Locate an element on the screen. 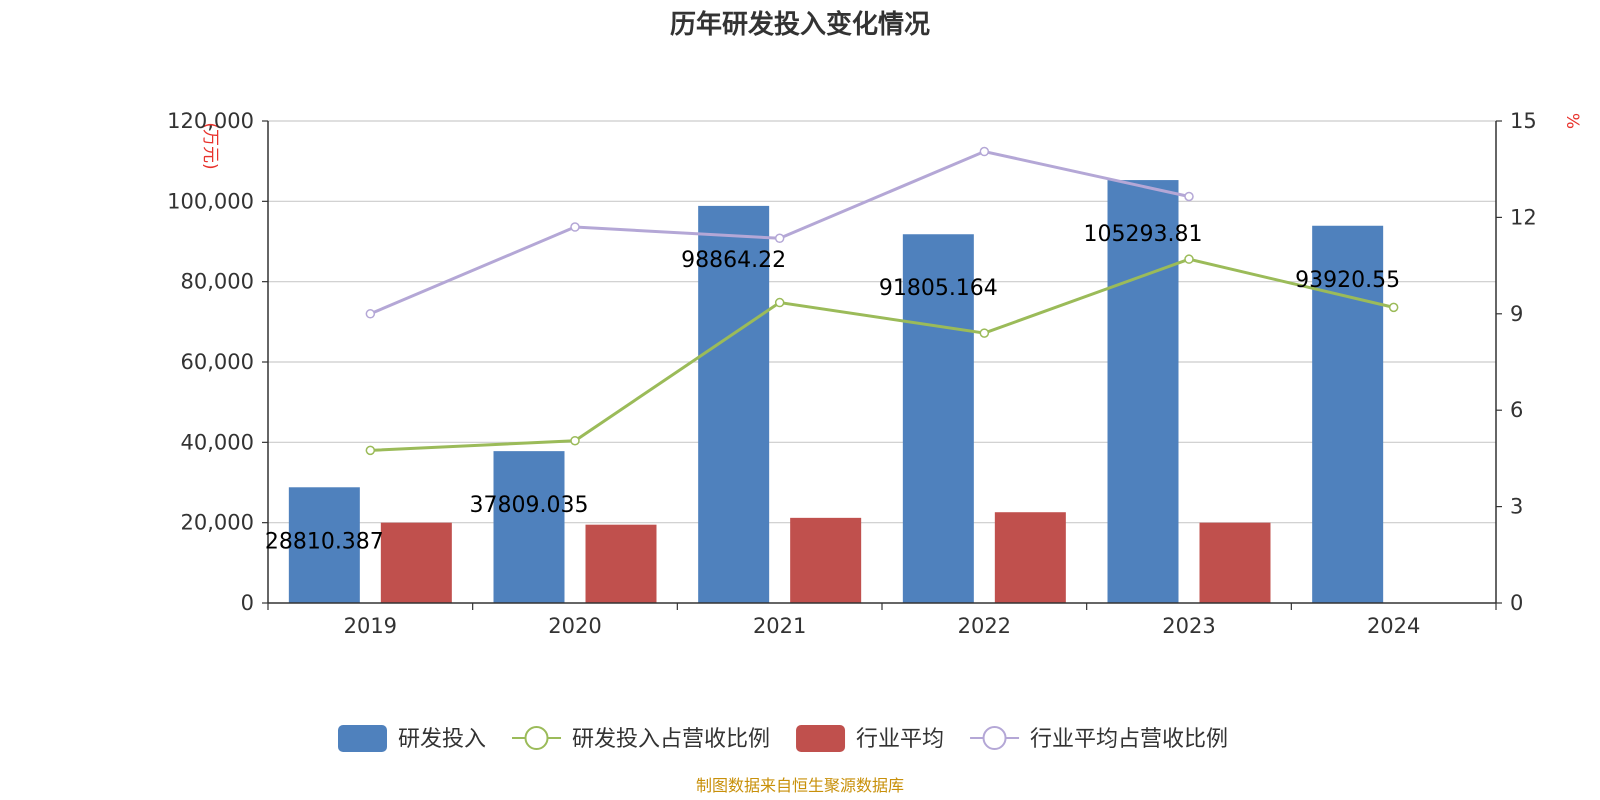 The image size is (1600, 800). legend-label: 行业平均 is located at coordinates (900, 739).